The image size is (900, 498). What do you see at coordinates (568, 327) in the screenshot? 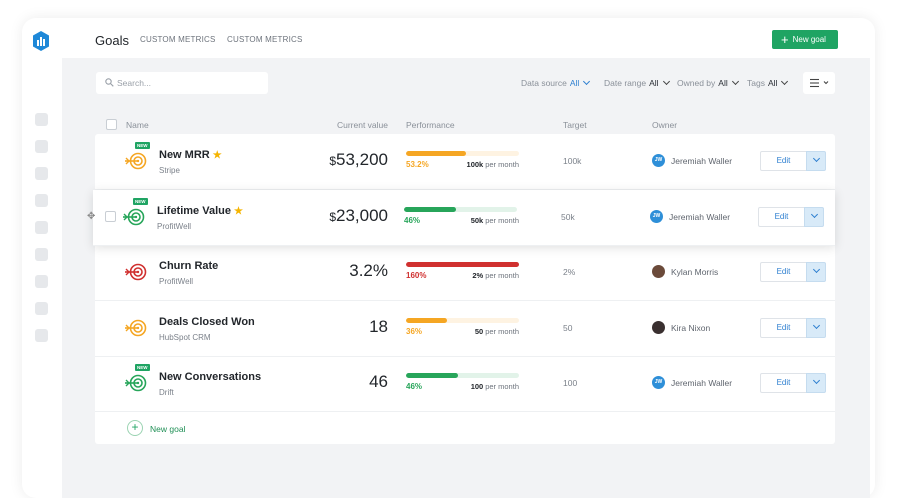
I see `target: 50` at bounding box center [568, 327].